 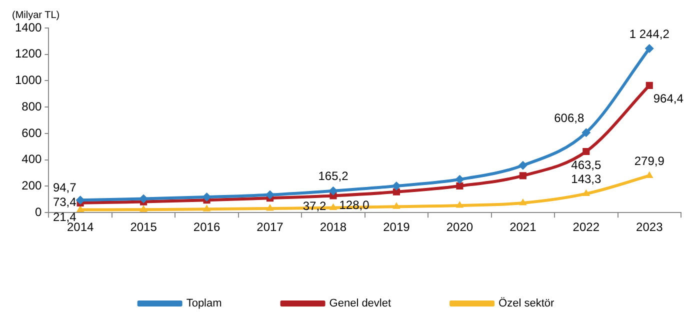 What do you see at coordinates (32, 185) in the screenshot?
I see `y-tick-label: 200` at bounding box center [32, 185].